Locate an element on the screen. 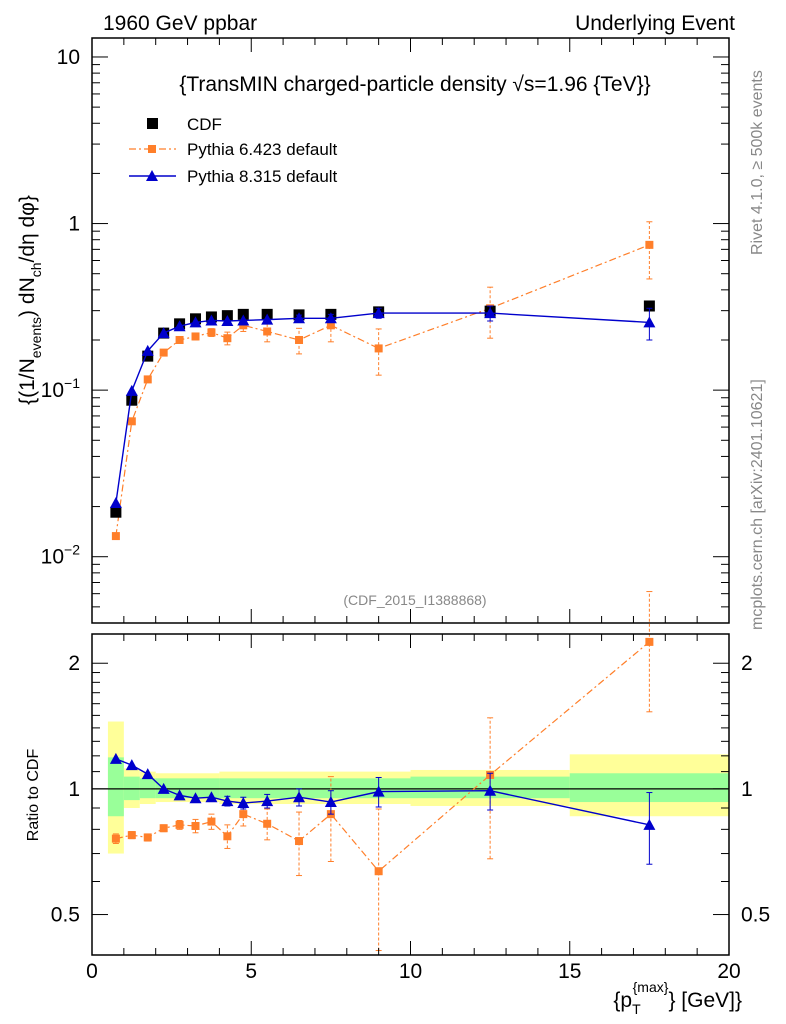  main-ylabel: {(1/Nevents) dNch/dη dφ} is located at coordinates (30, 300).